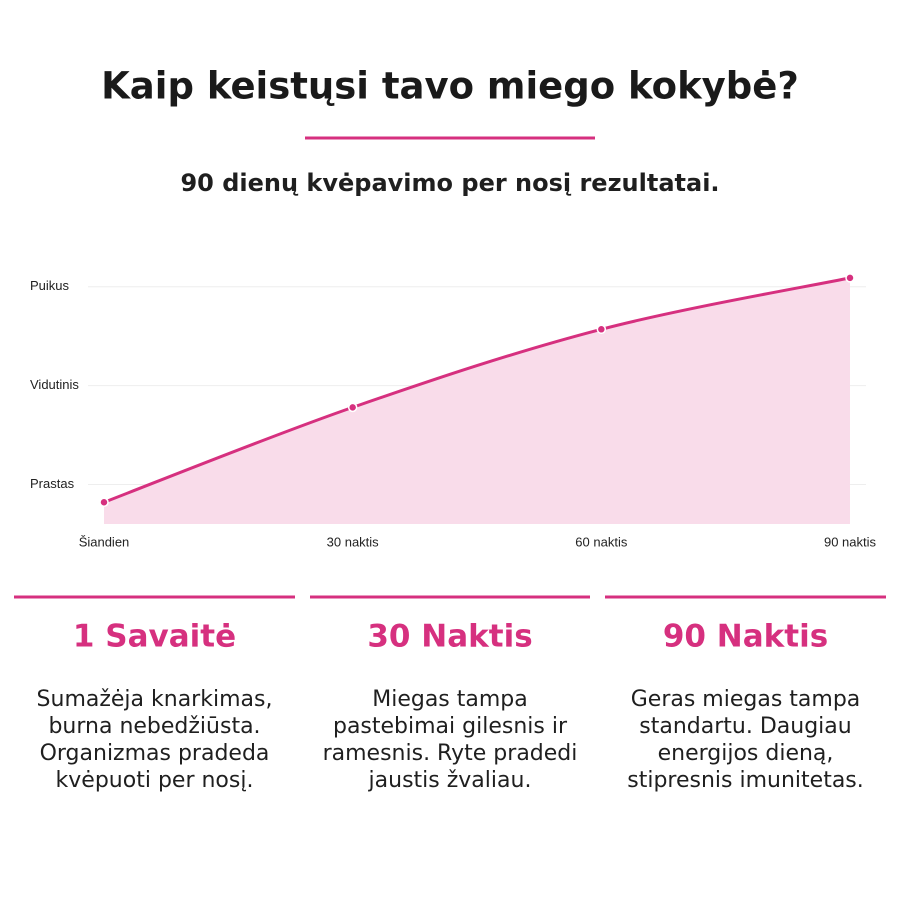  I want to click on x-tick-label: 60 naktis, so click(601, 541).